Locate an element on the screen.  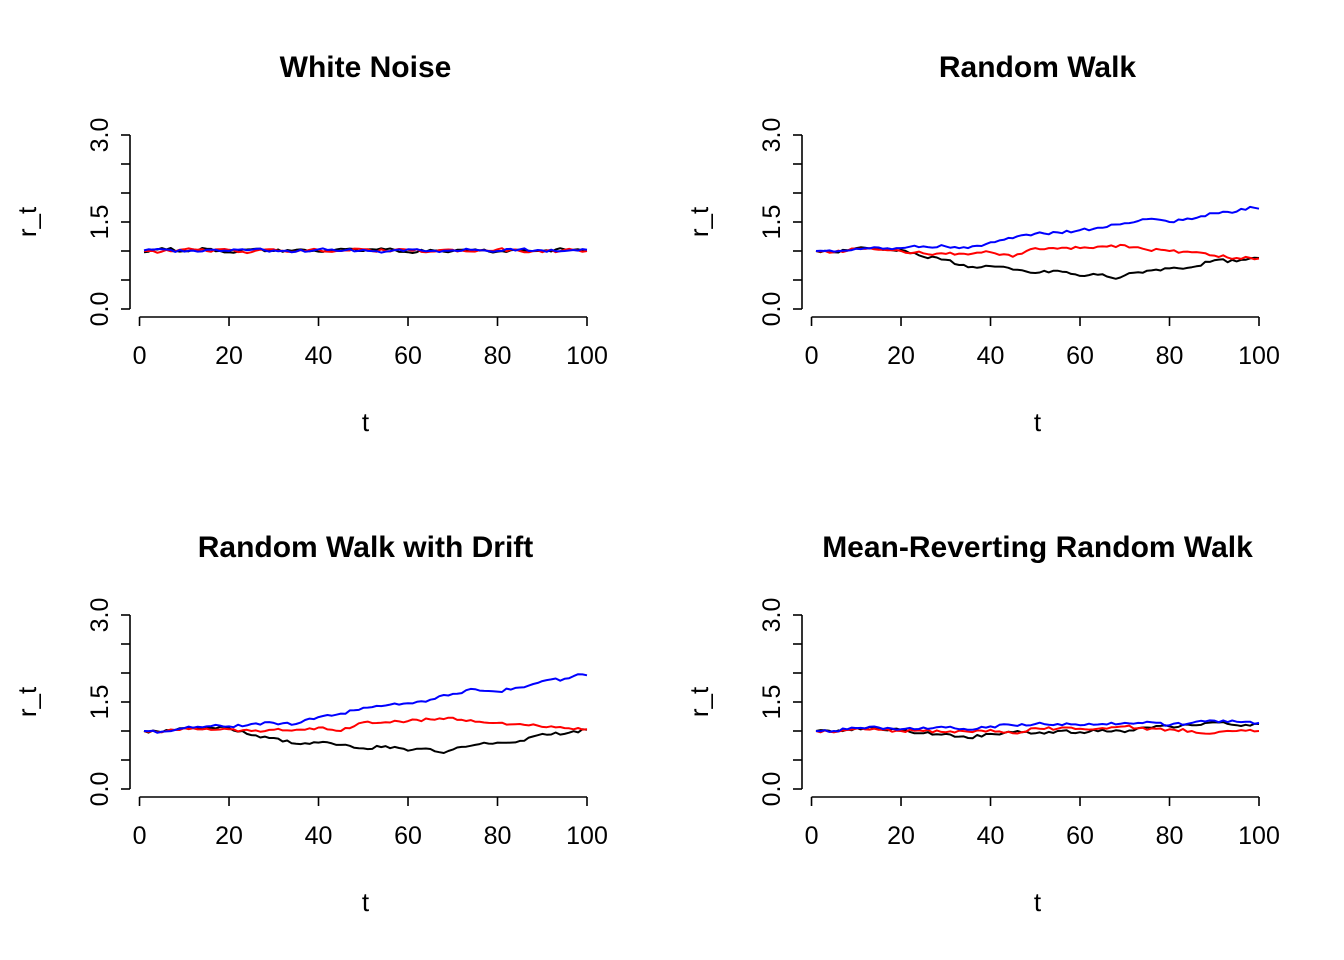
panel-title: White Noise is located at coordinates (366, 67).